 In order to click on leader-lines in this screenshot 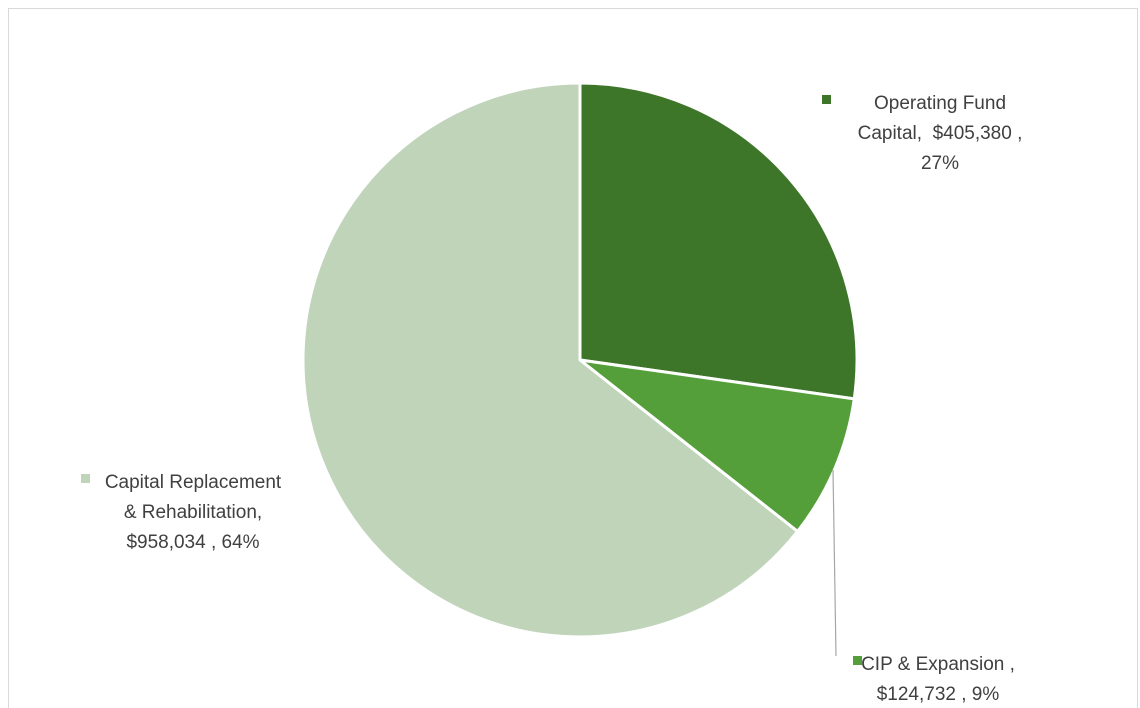, I will do `click(834, 563)`.